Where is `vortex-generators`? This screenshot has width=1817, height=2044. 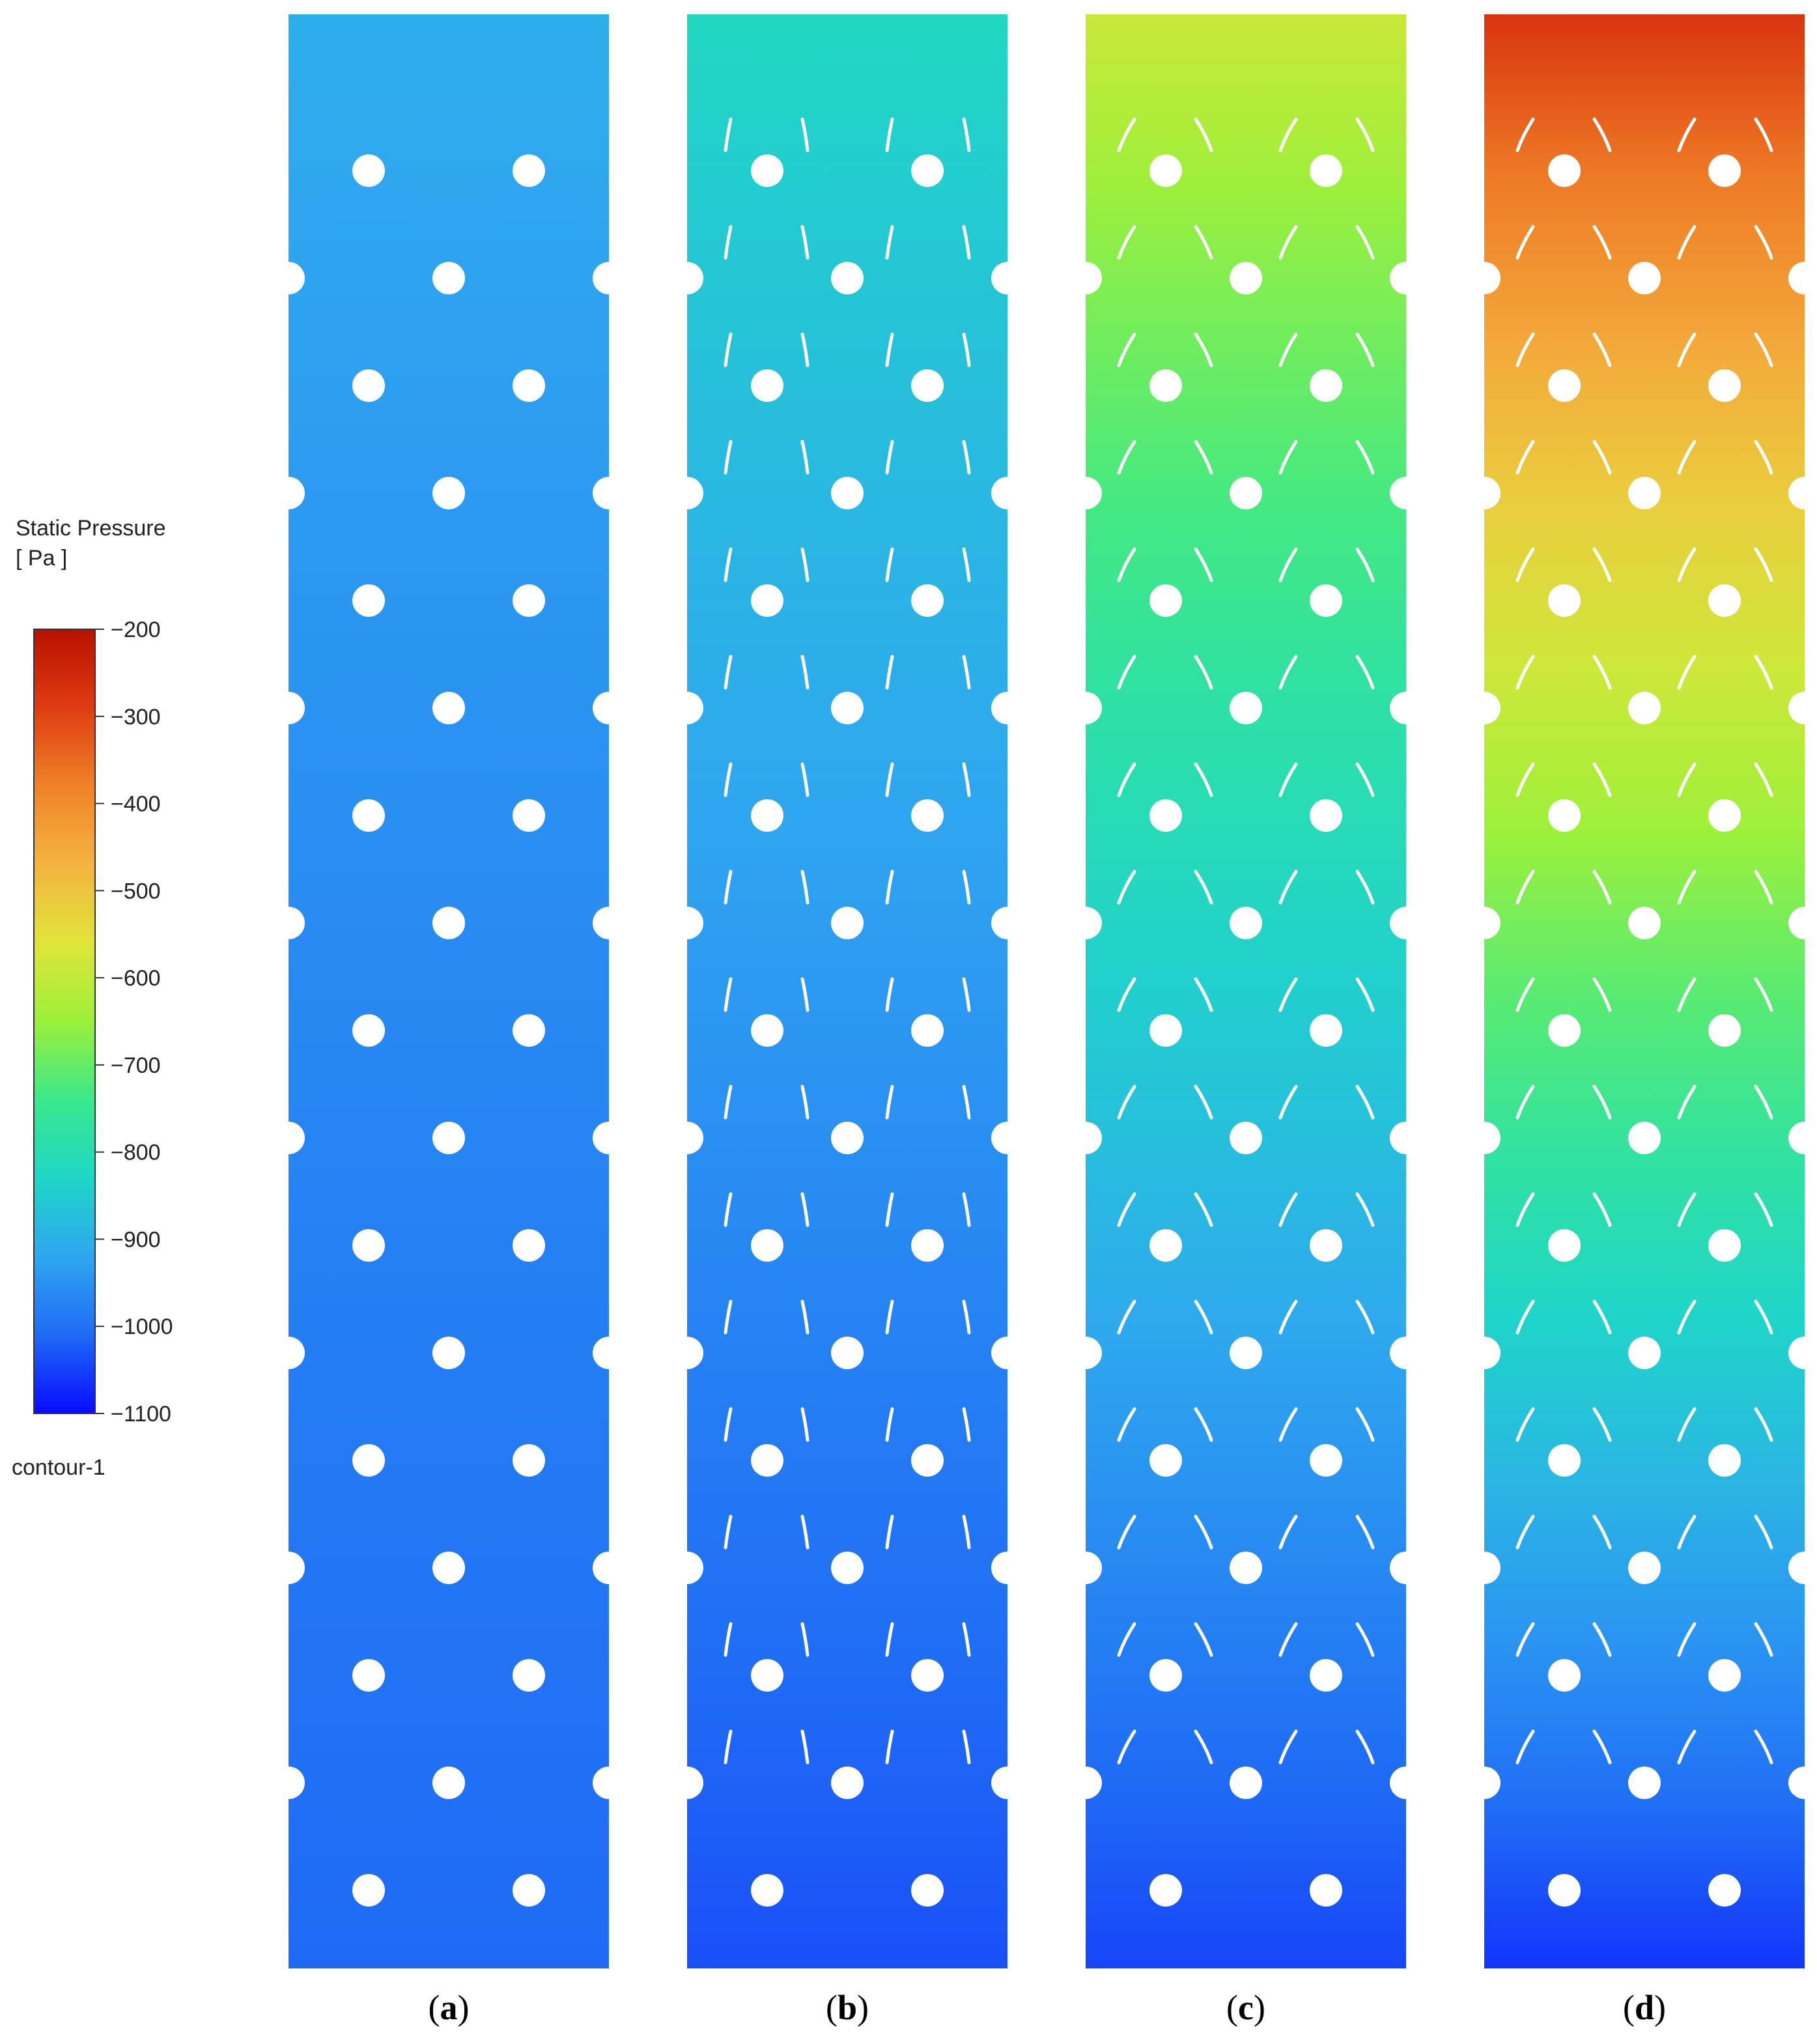 vortex-generators is located at coordinates (848, 941).